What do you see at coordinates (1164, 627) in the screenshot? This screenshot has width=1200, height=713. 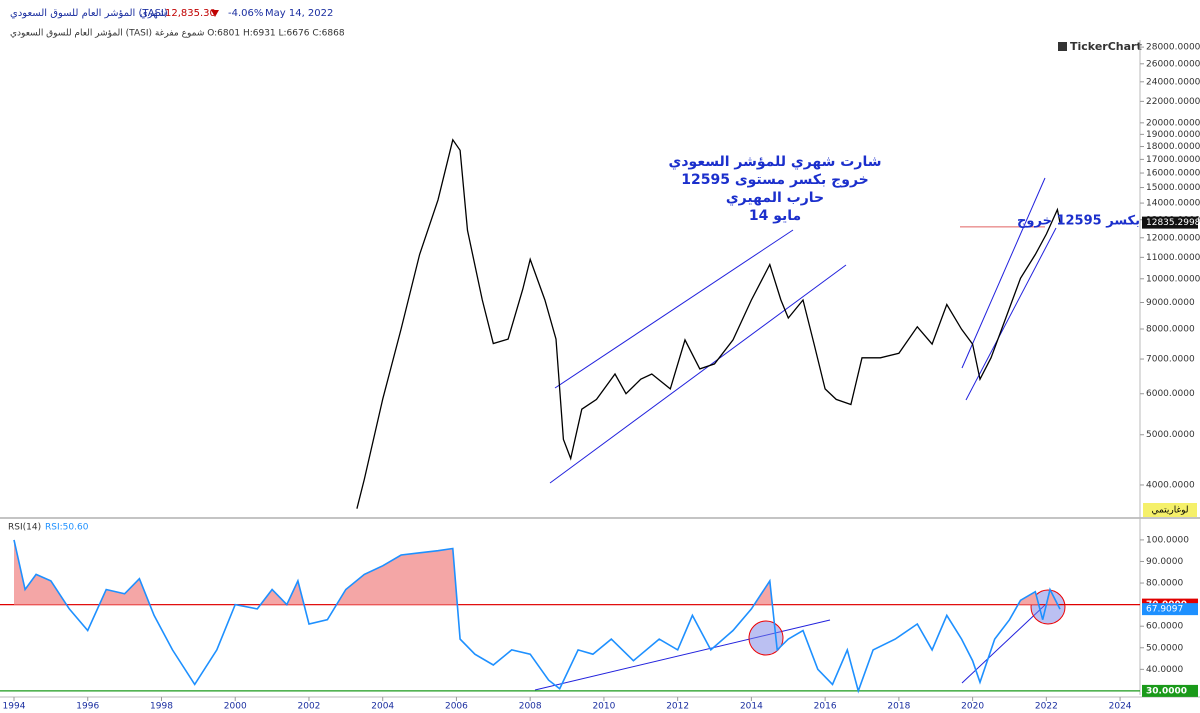 I see `y-tick-label: 60.0000` at bounding box center [1164, 627].